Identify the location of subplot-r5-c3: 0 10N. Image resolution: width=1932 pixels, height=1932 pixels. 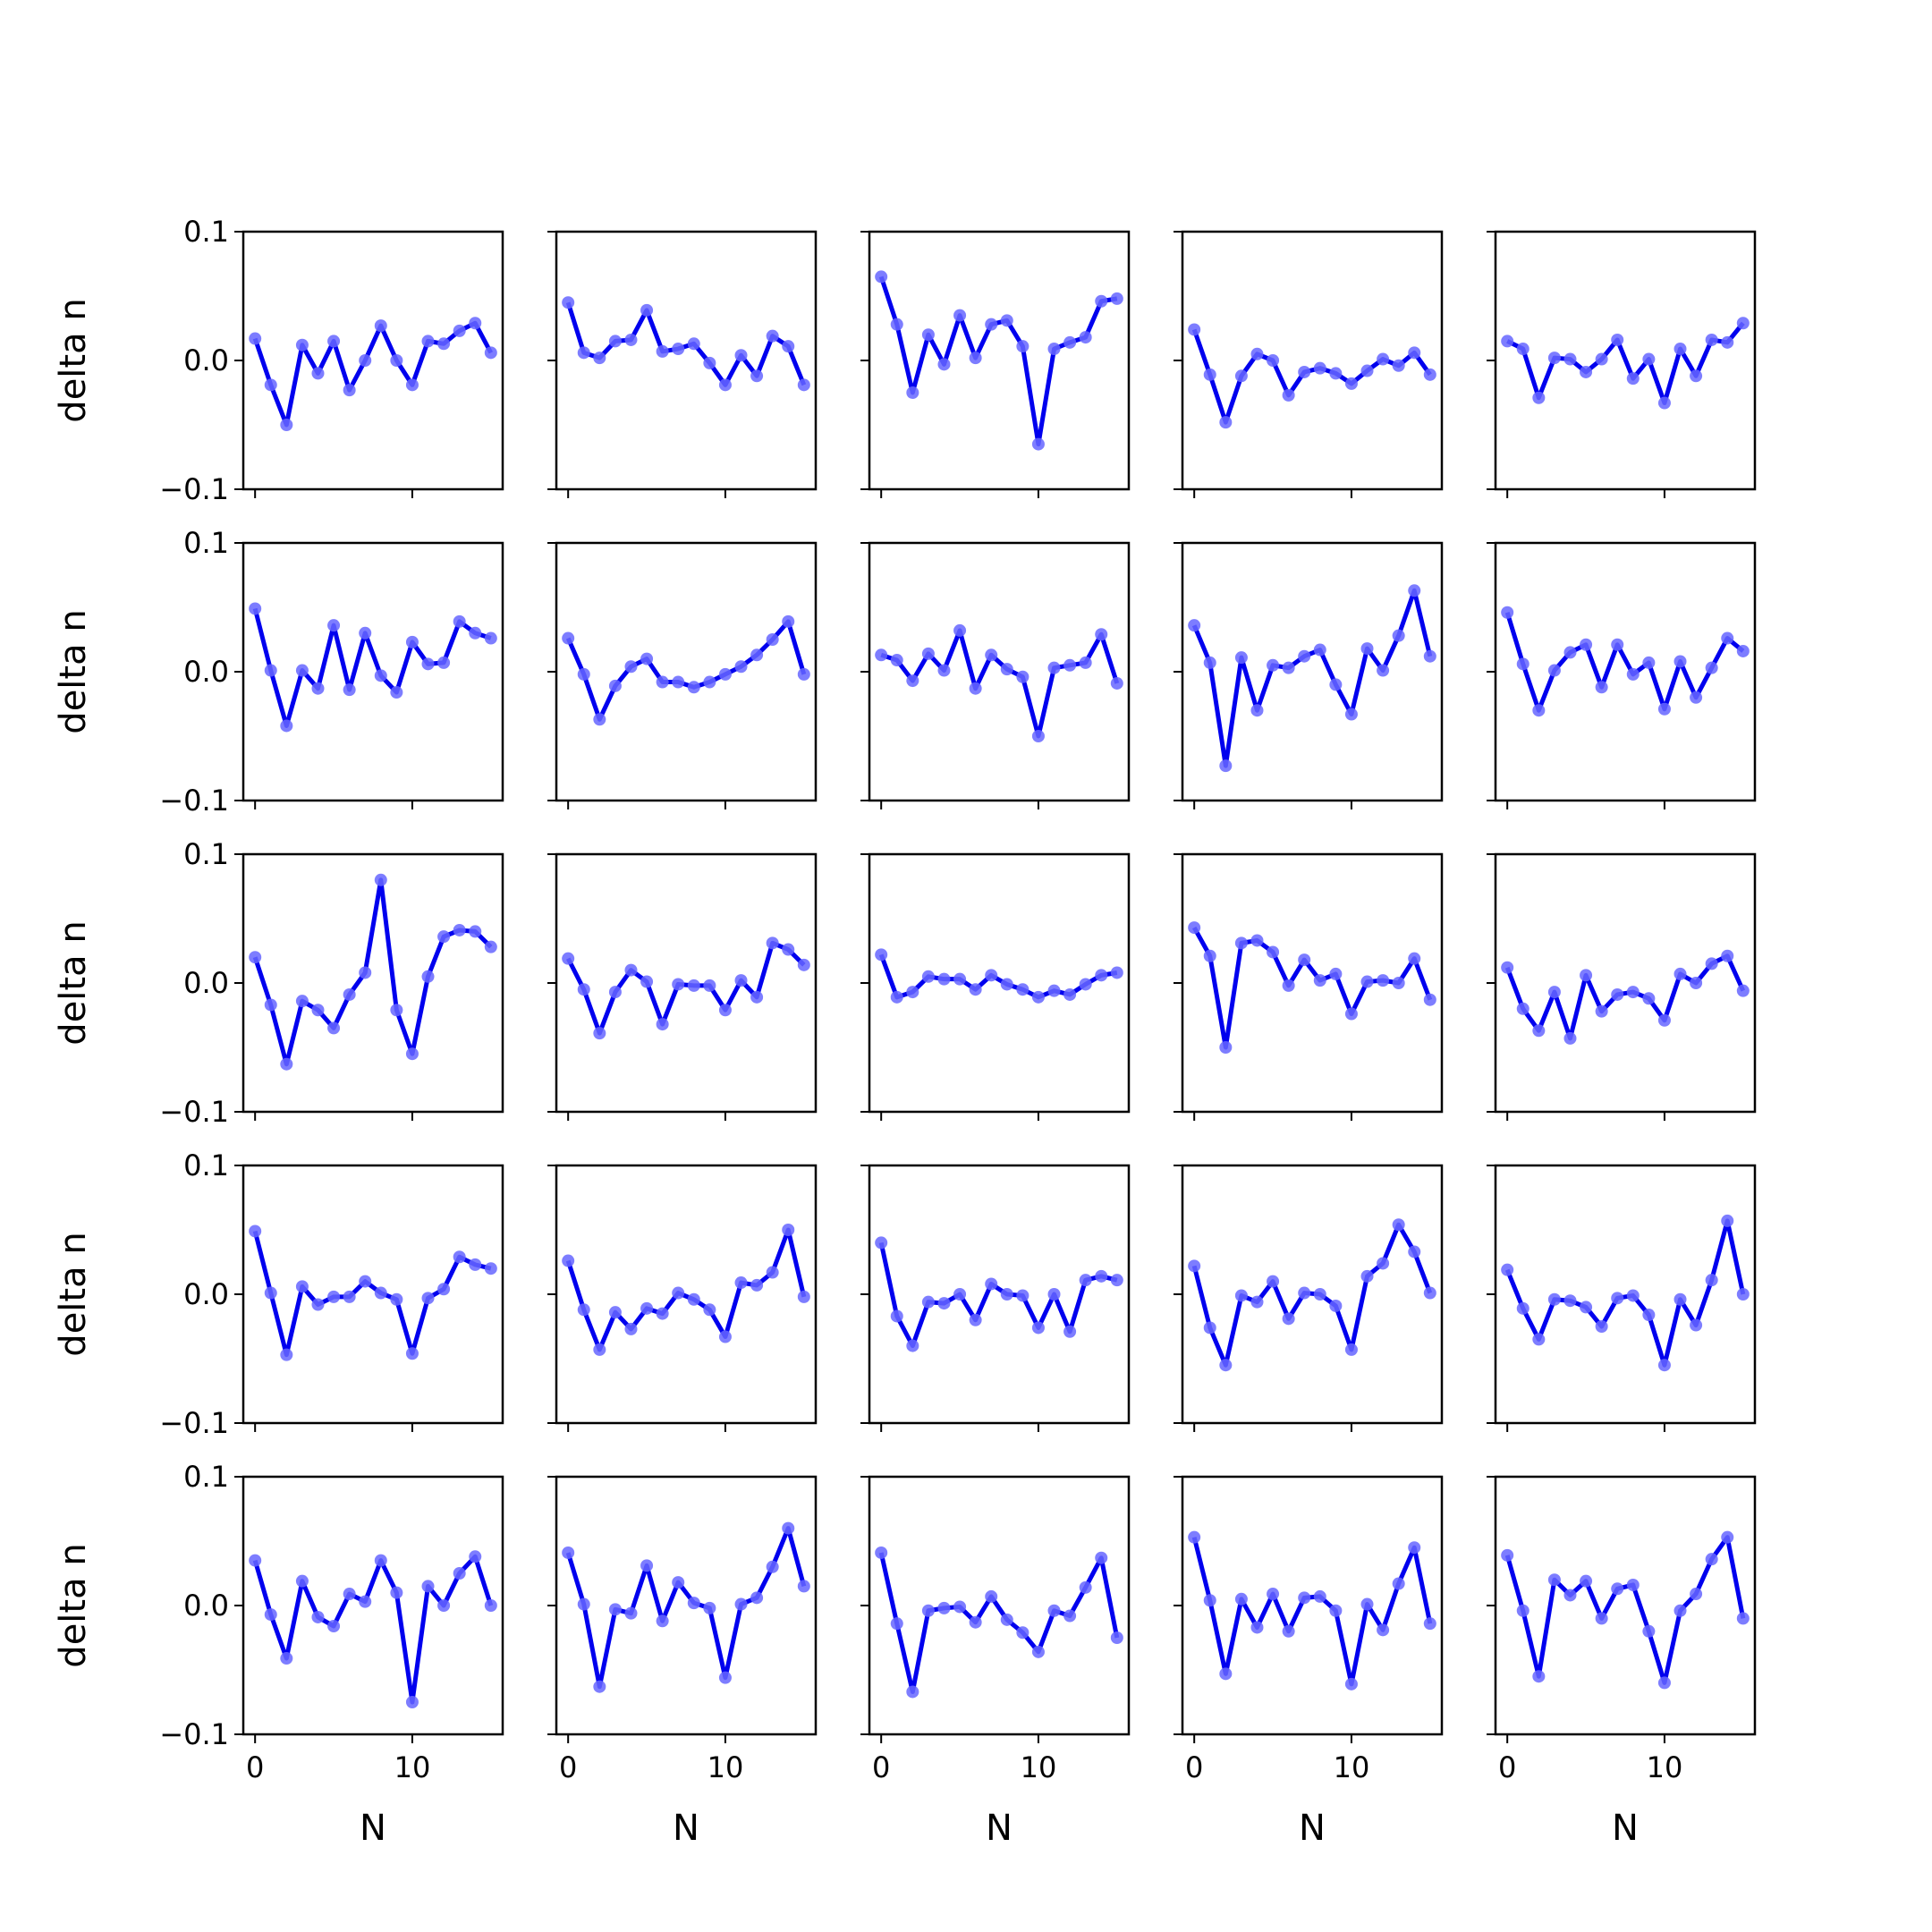
(995, 1662).